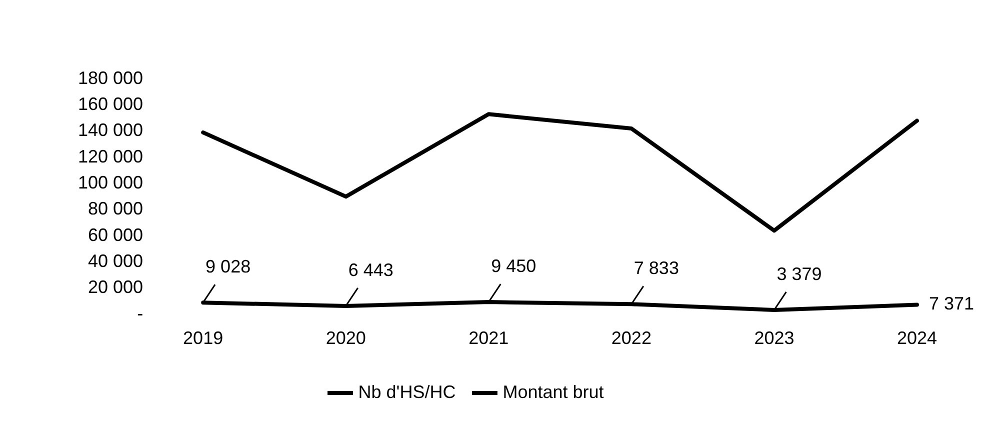  I want to click on data-label: 7 371, so click(951, 304).